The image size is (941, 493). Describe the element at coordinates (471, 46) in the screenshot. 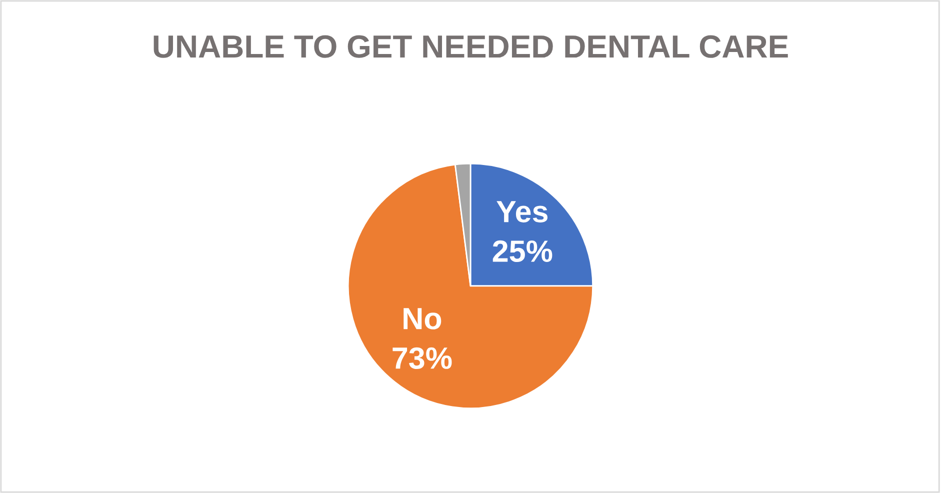

I see `chart-title: UNABLE TO GET NEEDED DENTAL CARE` at that location.